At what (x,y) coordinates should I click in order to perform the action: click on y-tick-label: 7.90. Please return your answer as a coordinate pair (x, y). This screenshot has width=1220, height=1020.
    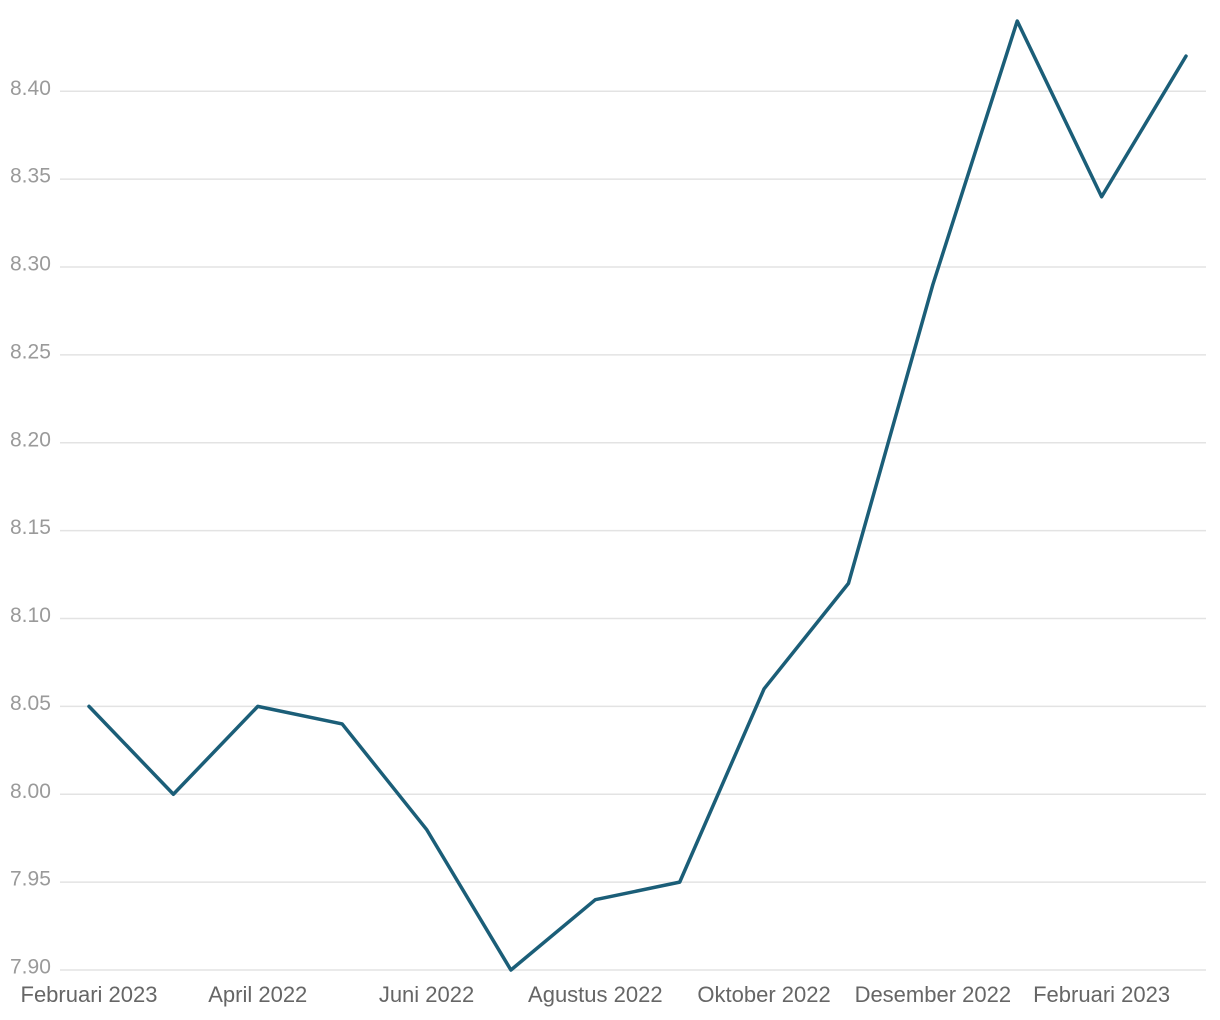
    Looking at the image, I should click on (30, 967).